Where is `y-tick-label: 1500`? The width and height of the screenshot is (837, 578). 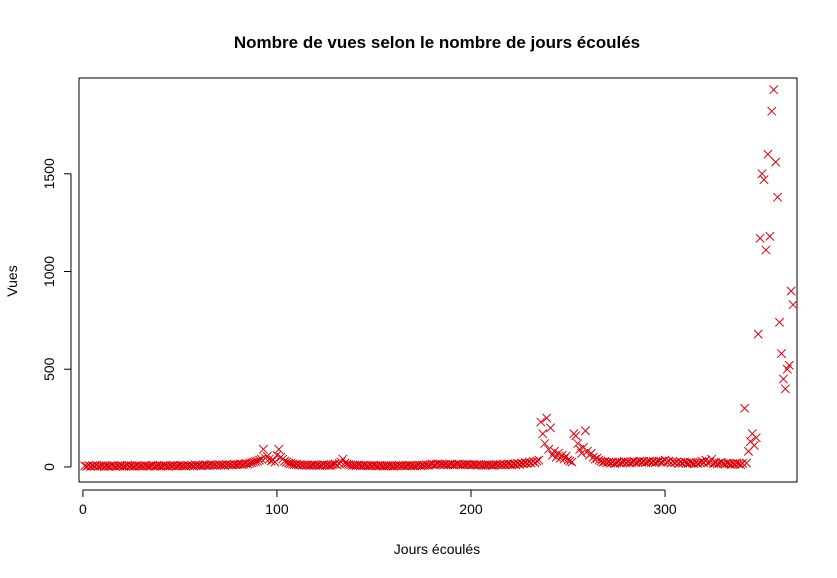 y-tick-label: 1500 is located at coordinates (49, 173).